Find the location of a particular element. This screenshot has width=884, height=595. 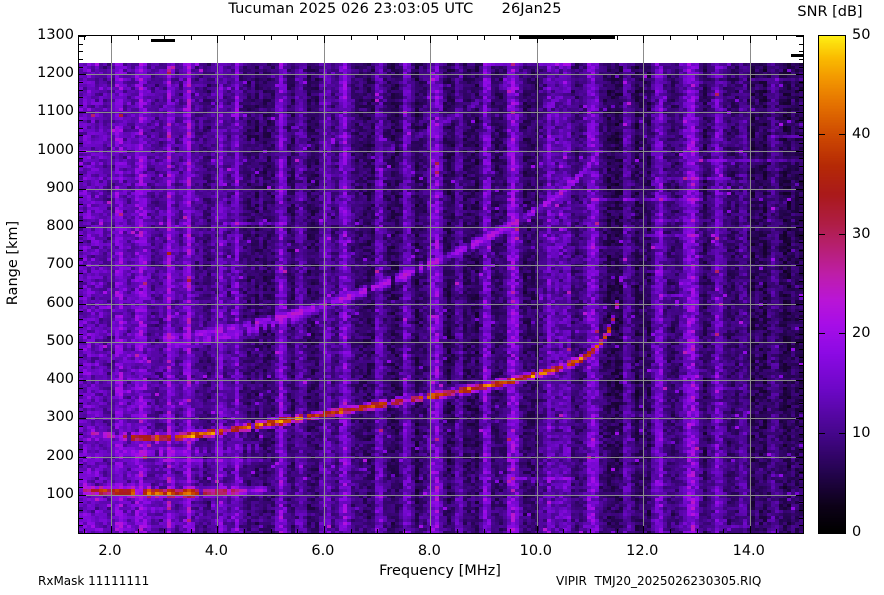

y-tick-label: 300 is located at coordinates (60, 417).